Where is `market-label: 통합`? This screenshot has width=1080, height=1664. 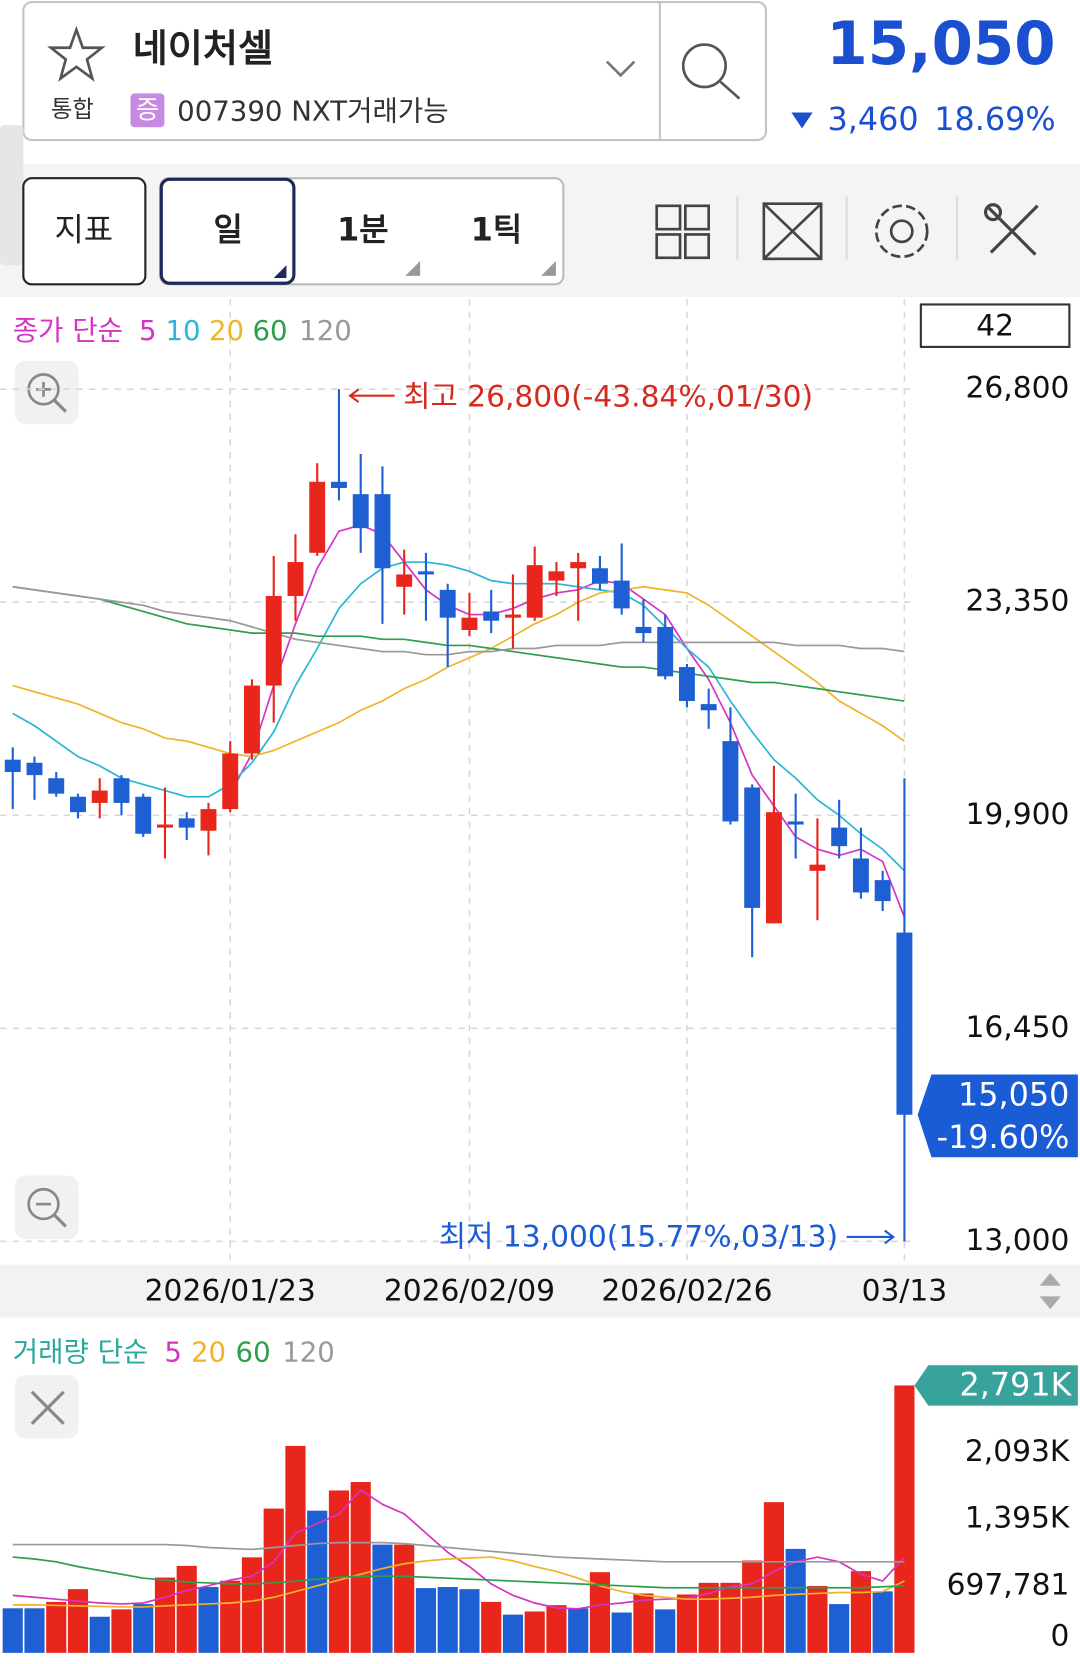
market-label: 통합 is located at coordinates (72, 109).